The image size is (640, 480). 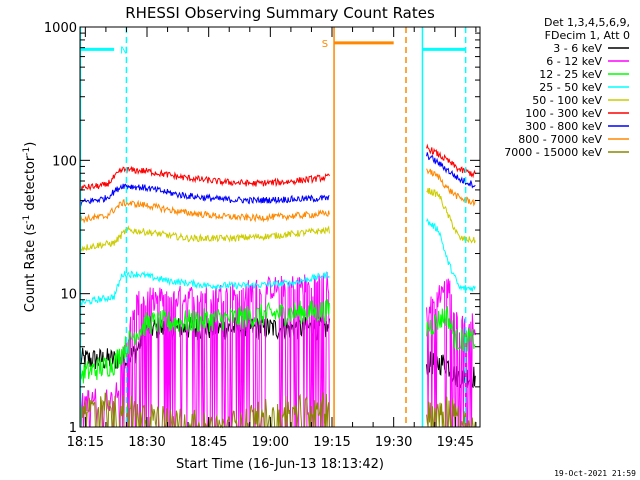 I want to click on chart-title: RHESSI Observing Summary Count Rates, so click(x=280, y=13).